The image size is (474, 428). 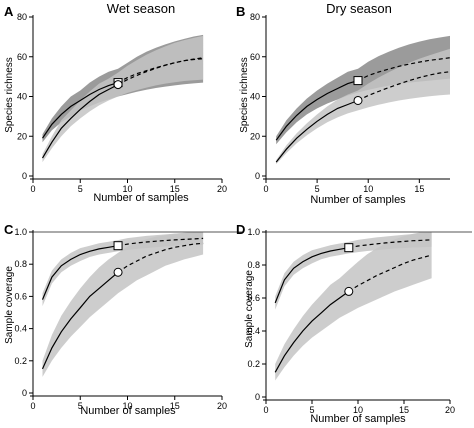 I want to click on panel-c-x-tick-label: 15, so click(x=175, y=406).